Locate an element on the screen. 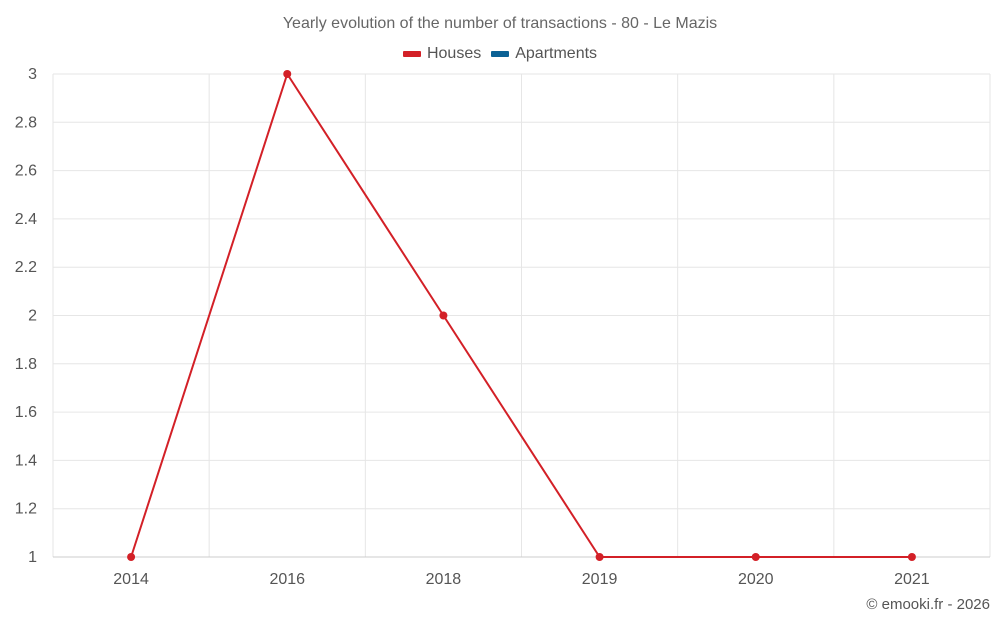  legend-item-houses: Houses is located at coordinates (442, 54).